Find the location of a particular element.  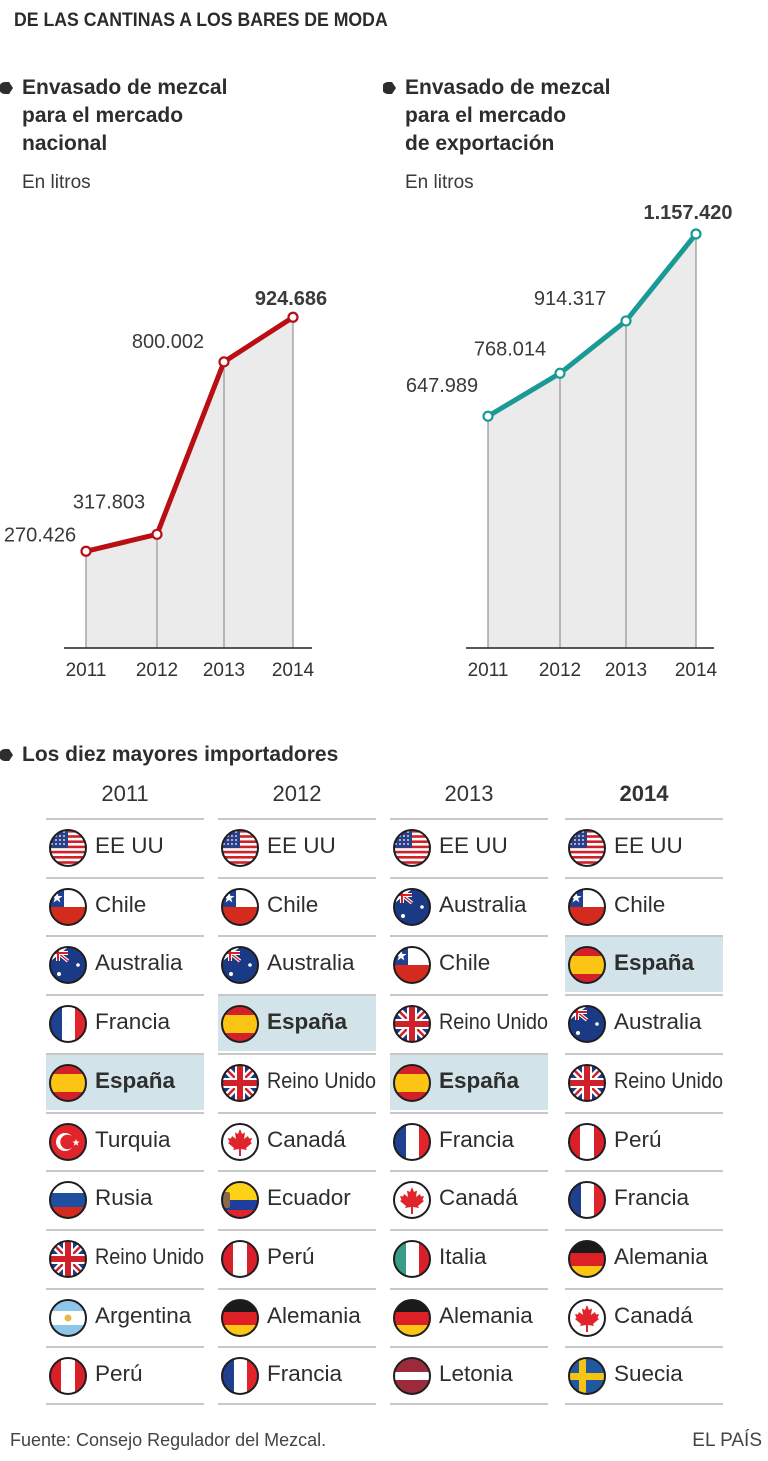

column-year-2013: 2013 is located at coordinates (469, 793).